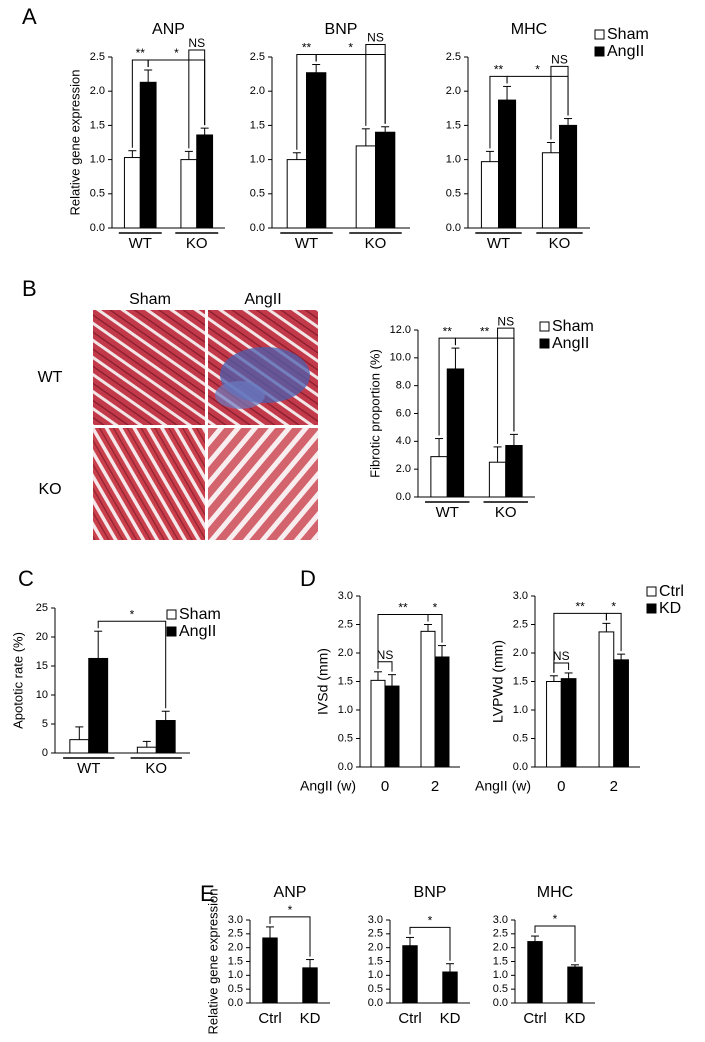 The height and width of the screenshot is (1042, 705). Describe the element at coordinates (328, 786) in the screenshot. I see `x-axis-label: AngII (w)` at that location.